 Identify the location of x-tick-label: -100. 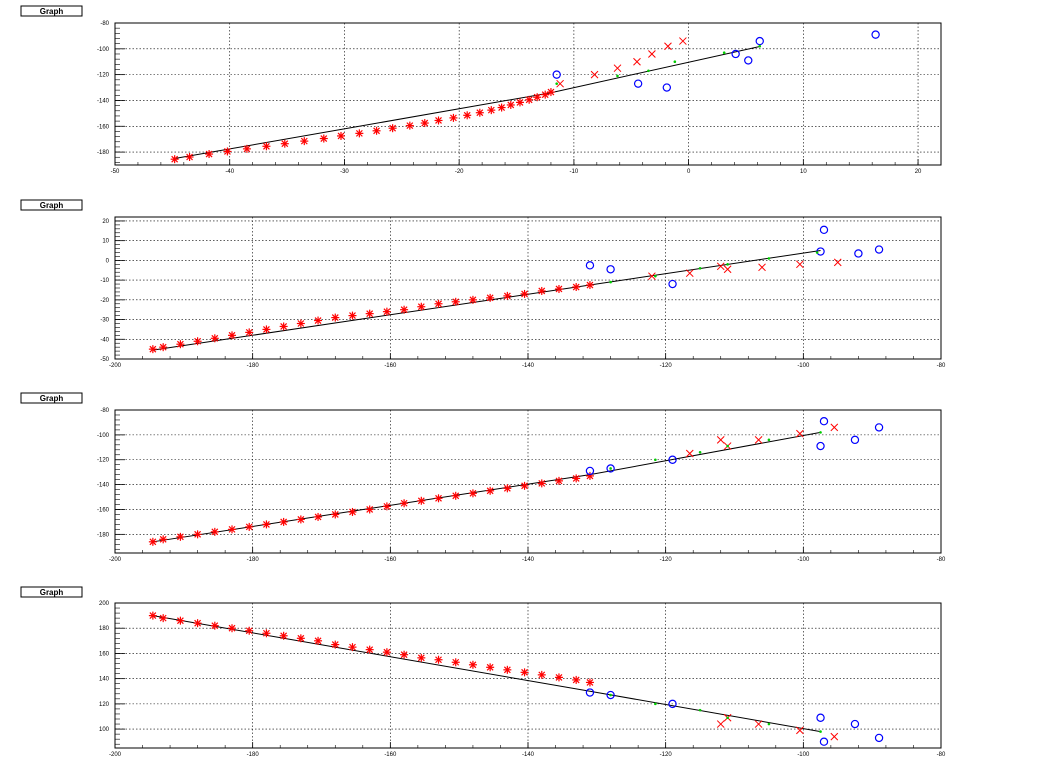
(803, 755).